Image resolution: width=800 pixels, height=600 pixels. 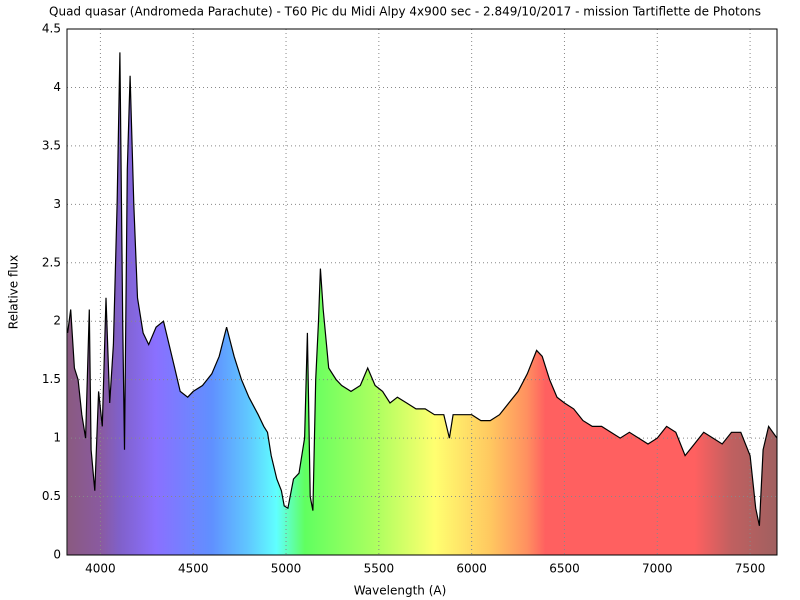 What do you see at coordinates (57, 204) in the screenshot?
I see `y-tick-label: 3` at bounding box center [57, 204].